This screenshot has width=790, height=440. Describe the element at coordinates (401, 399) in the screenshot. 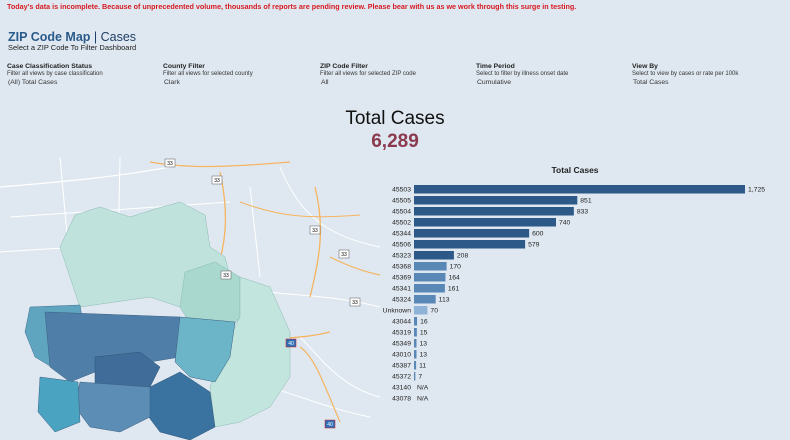

I see `category-label: 43078` at that location.